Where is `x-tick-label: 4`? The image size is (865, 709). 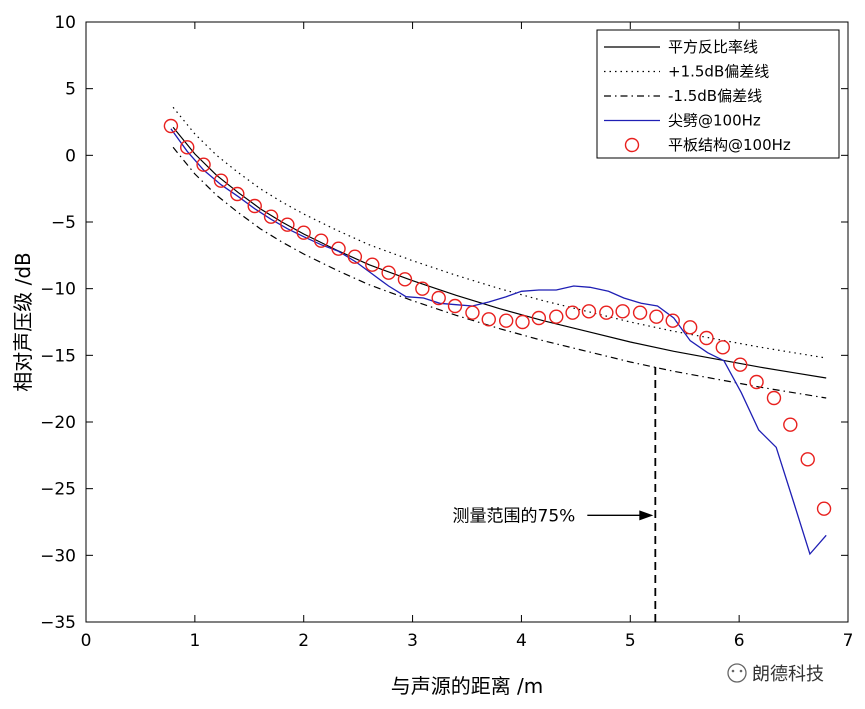
x-tick-label: 4 is located at coordinates (521, 641).